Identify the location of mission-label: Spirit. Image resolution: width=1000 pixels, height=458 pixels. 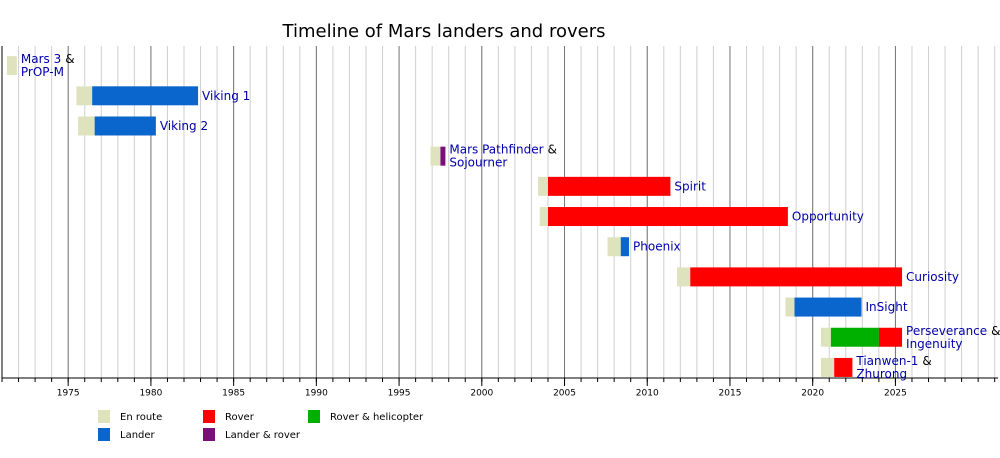
(690, 186).